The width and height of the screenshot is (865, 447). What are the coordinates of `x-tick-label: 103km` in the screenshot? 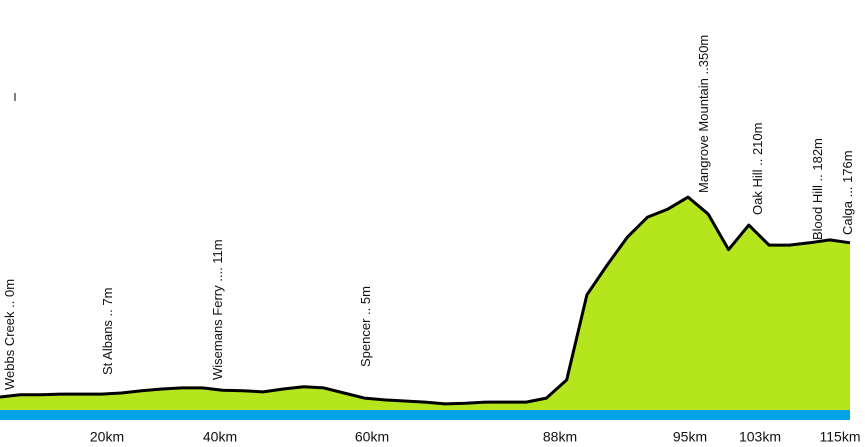 It's located at (760, 437).